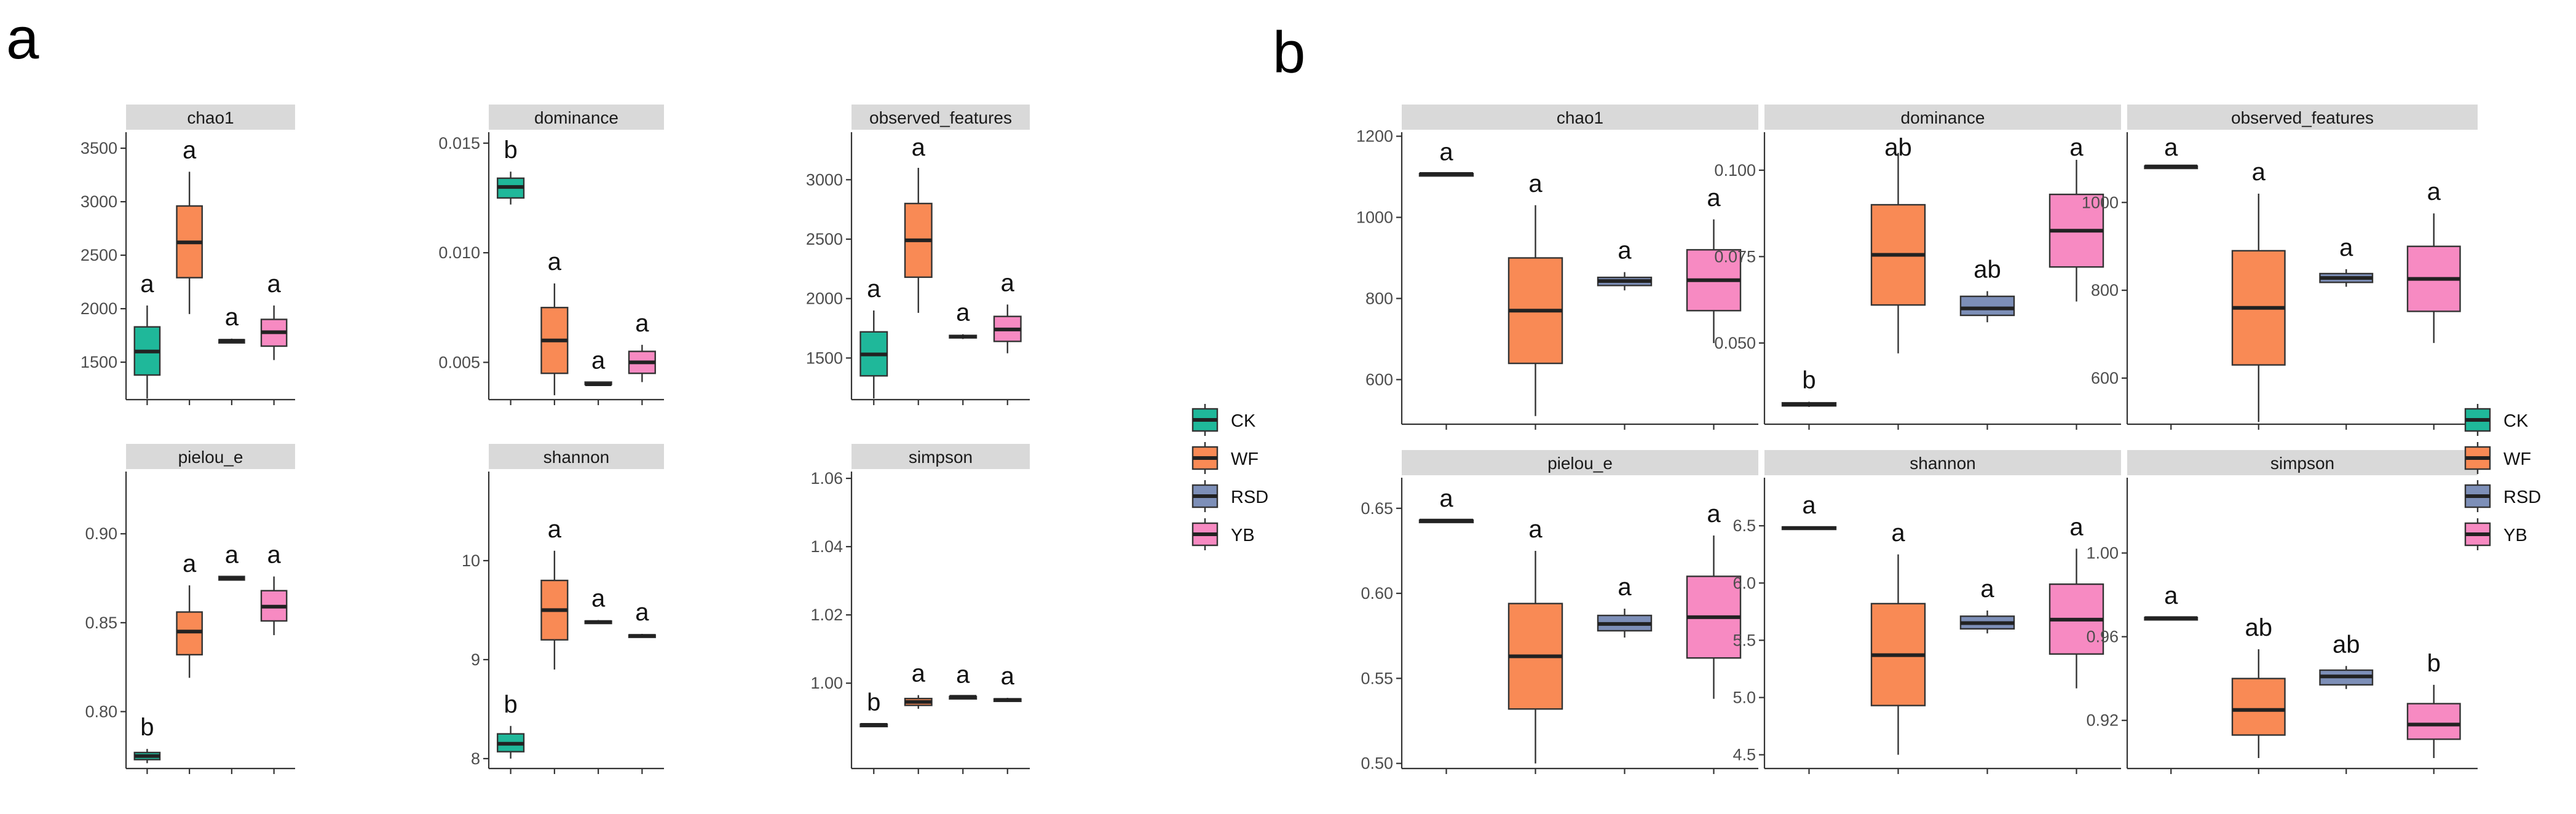 This screenshot has height=814, width=2576. I want to click on facet-title: chao1, so click(1580, 118).